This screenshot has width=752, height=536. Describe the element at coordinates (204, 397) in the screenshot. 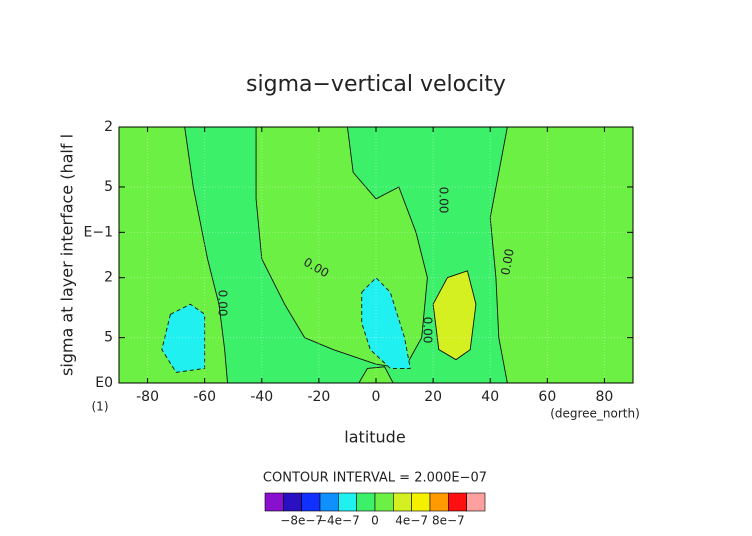

I see `x-tick-label: -60` at that location.